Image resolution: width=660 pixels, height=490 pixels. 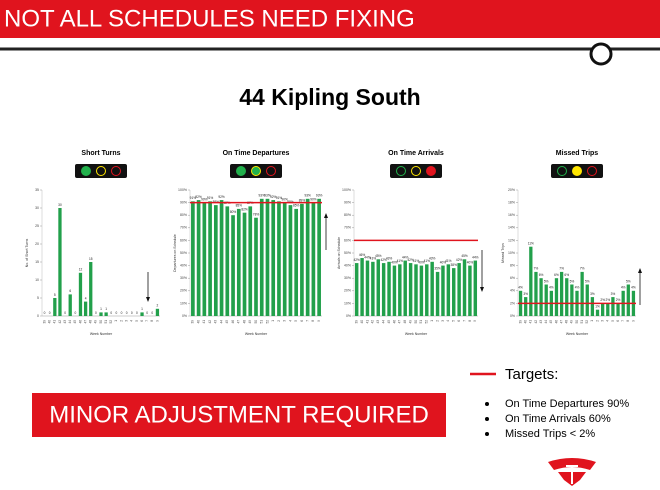 What do you see at coordinates (37, 226) in the screenshot?
I see `y-tick-label: 25` at bounding box center [37, 226].